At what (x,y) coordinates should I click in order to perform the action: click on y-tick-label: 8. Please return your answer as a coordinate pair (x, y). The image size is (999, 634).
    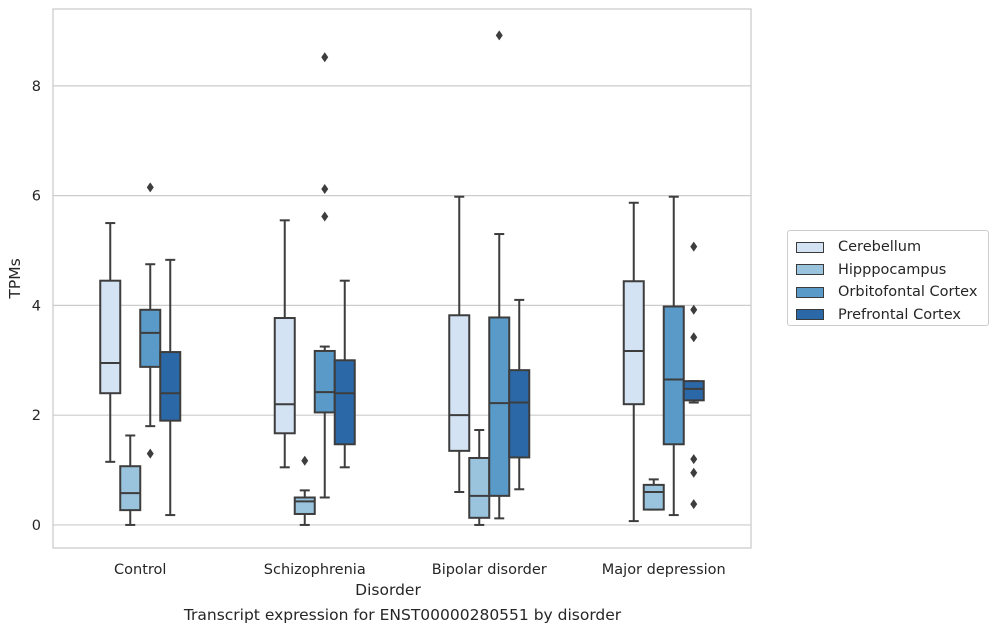
    Looking at the image, I should click on (36, 87).